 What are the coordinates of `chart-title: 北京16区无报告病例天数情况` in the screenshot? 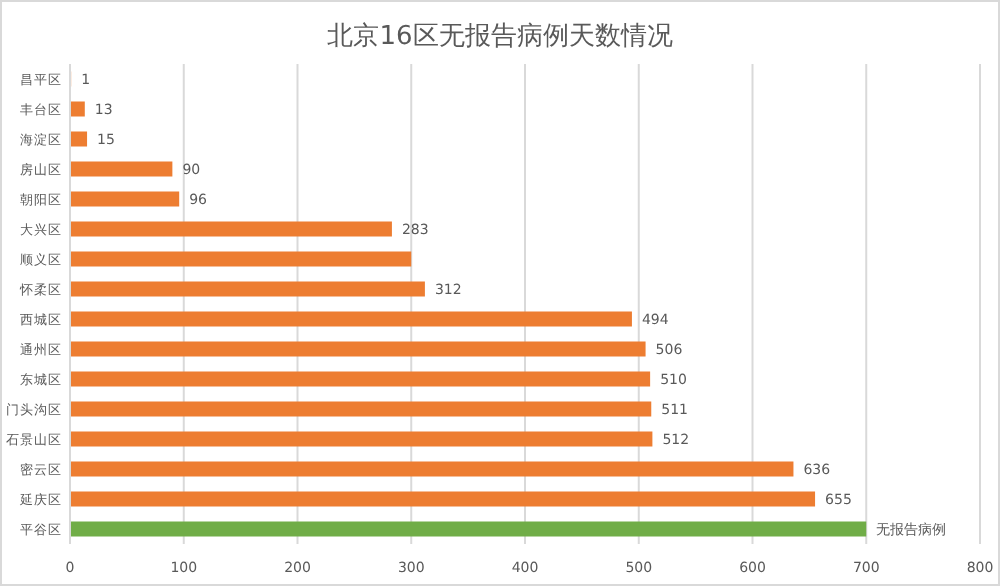 It's located at (500, 37).